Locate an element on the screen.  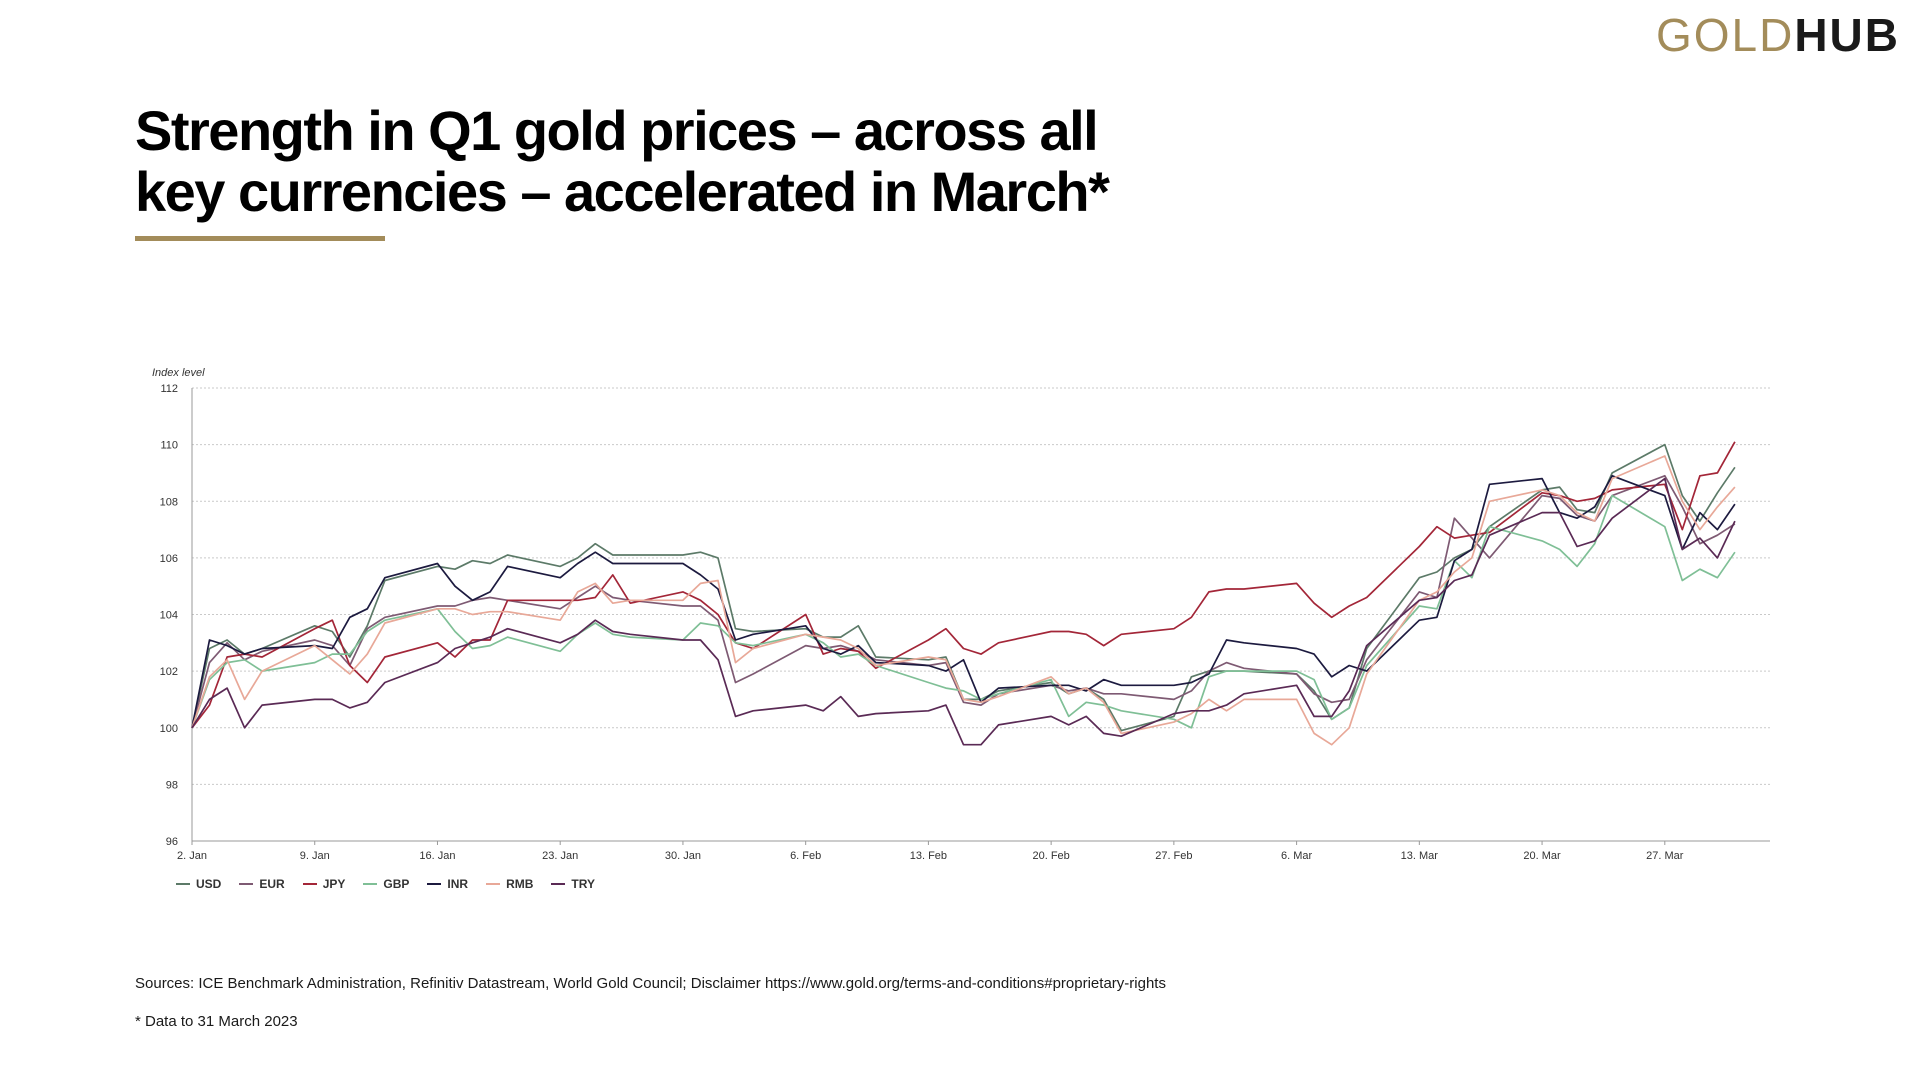
goldhub-logo: GOLDHUB is located at coordinates (1778, 35).